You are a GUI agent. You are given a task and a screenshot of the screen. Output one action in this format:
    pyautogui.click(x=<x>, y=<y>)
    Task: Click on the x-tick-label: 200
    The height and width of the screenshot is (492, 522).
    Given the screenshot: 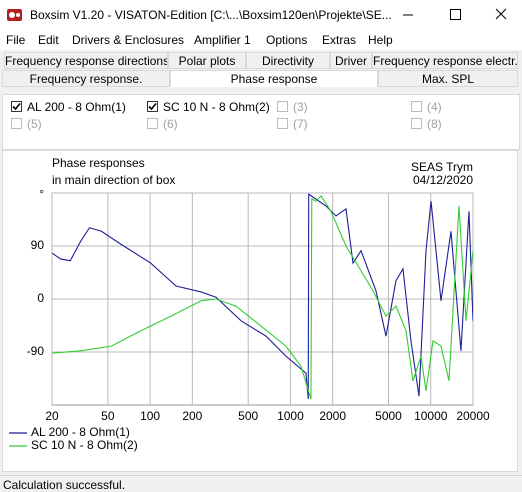 What is the action you would take?
    pyautogui.click(x=192, y=416)
    